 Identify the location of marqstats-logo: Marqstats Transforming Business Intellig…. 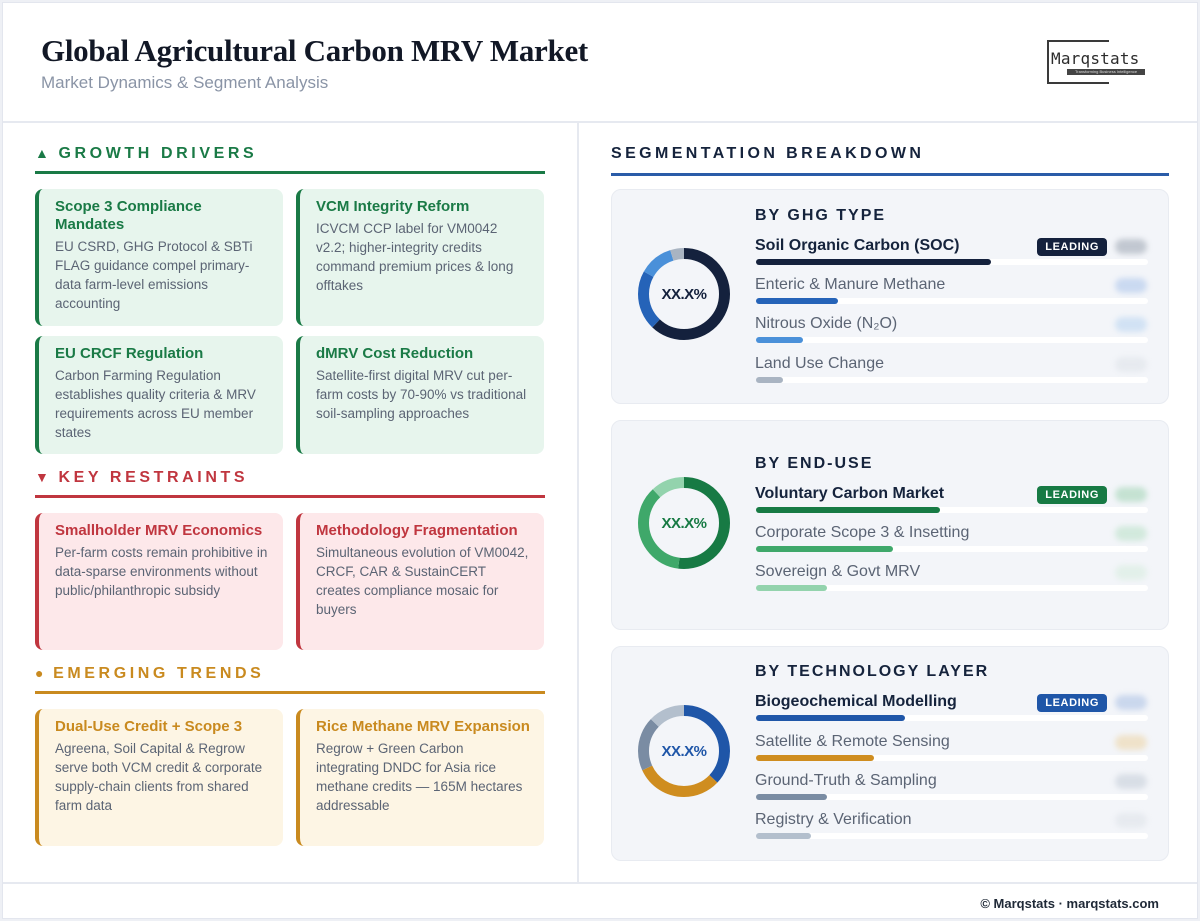
(1105, 63).